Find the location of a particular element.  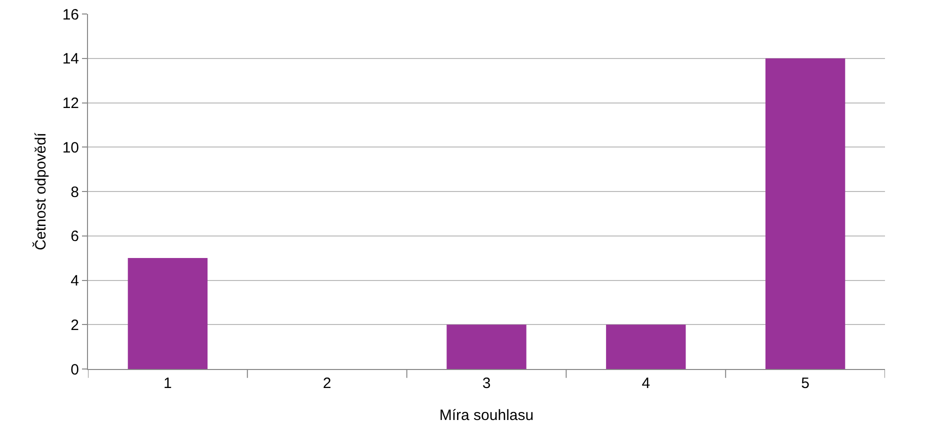

y-tick-label: 6 is located at coordinates (74, 237).